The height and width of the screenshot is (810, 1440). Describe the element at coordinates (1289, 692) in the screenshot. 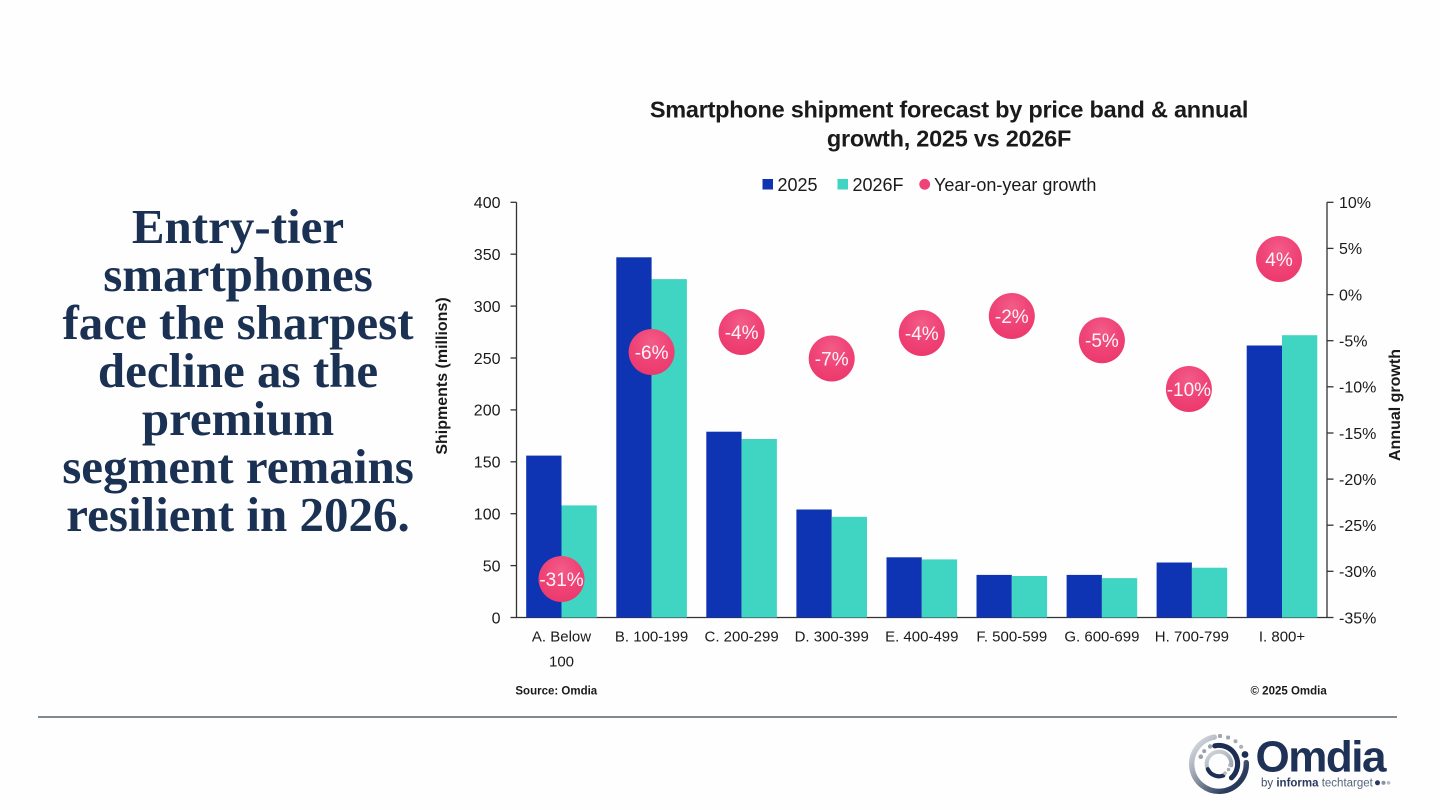

I see `svg-text: © 2025 Omdia` at that location.